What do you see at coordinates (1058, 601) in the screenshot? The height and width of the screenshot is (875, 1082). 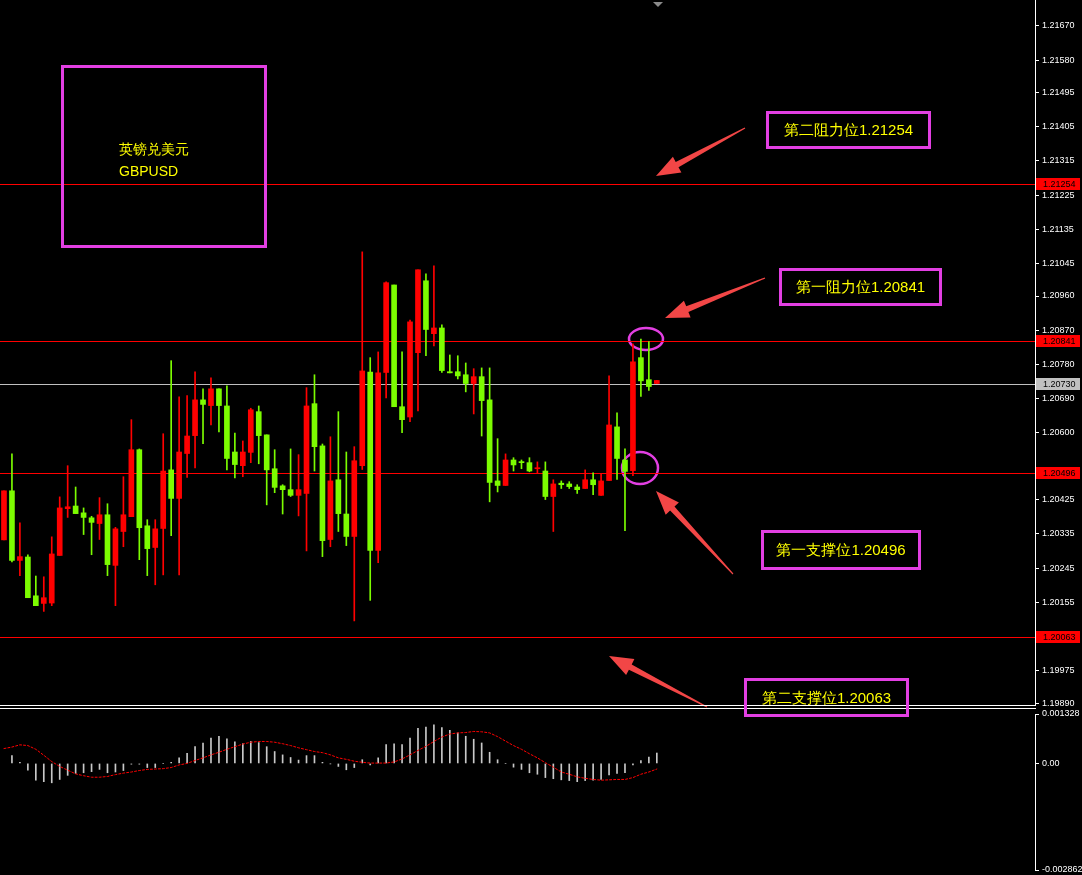 I see `y-tick-label: 1.20155` at bounding box center [1058, 601].